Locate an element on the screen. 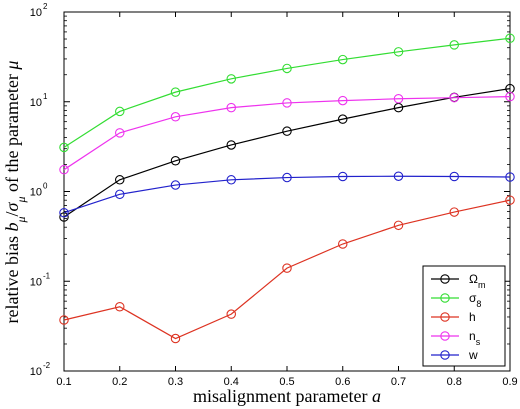 The height and width of the screenshot is (409, 520). x-tick-label: 0.8 is located at coordinates (454, 382).